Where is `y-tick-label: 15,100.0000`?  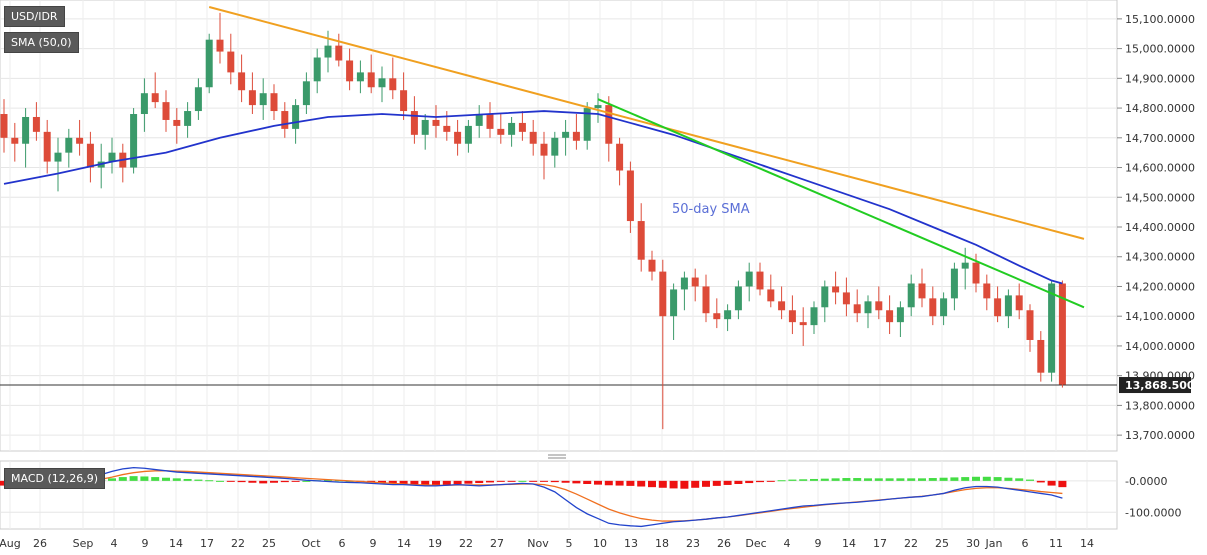
y-tick-label: 15,100.0000 is located at coordinates (1160, 19).